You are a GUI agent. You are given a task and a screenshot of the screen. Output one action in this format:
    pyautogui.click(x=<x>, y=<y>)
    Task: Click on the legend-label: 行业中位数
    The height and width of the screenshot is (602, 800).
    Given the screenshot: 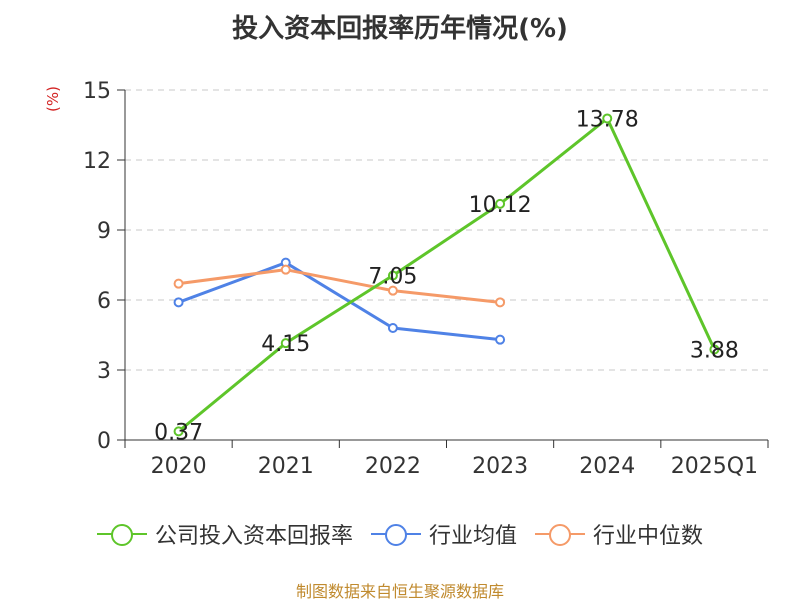 What is the action you would take?
    pyautogui.click(x=648, y=536)
    